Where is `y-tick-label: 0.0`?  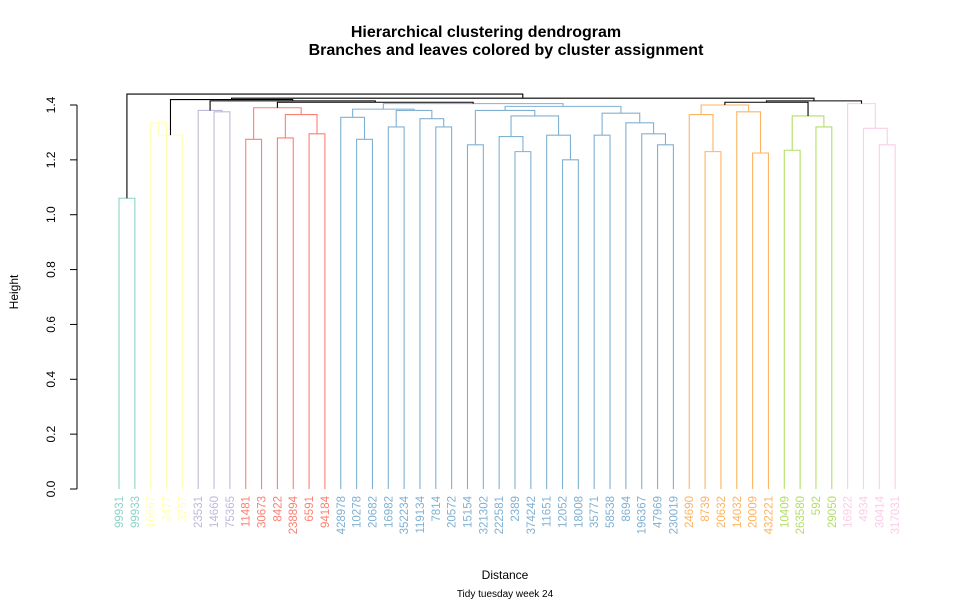 y-tick-label: 0.0 is located at coordinates (51, 488).